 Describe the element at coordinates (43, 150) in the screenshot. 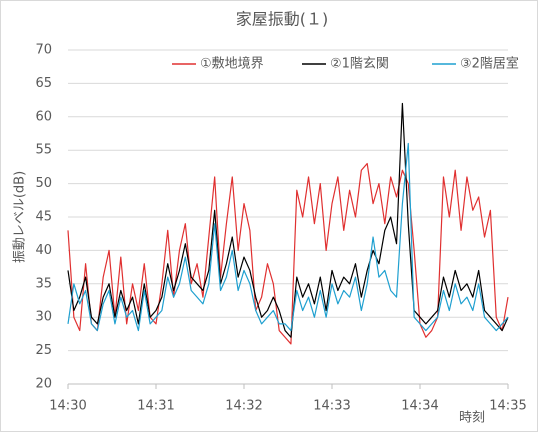

I see `y-tick-label: 55` at that location.